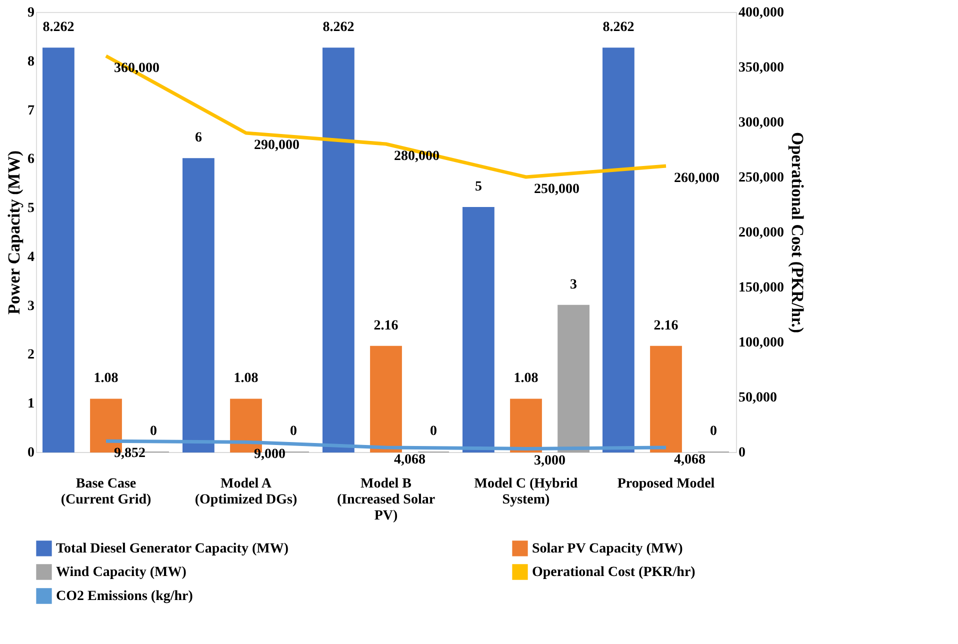  What do you see at coordinates (761, 178) in the screenshot?
I see `y2-tick-label: 250,000` at bounding box center [761, 178].